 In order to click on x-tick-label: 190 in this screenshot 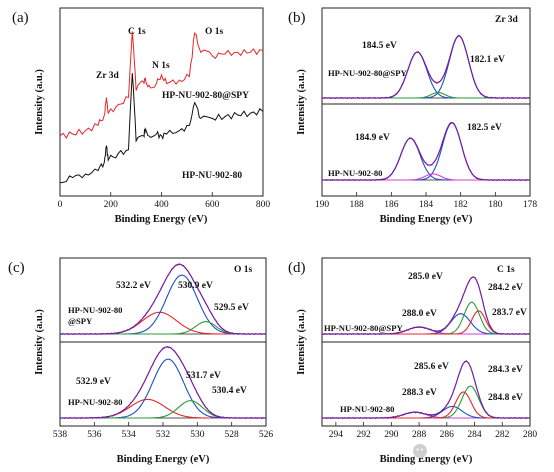, I will do `click(322, 205)`.